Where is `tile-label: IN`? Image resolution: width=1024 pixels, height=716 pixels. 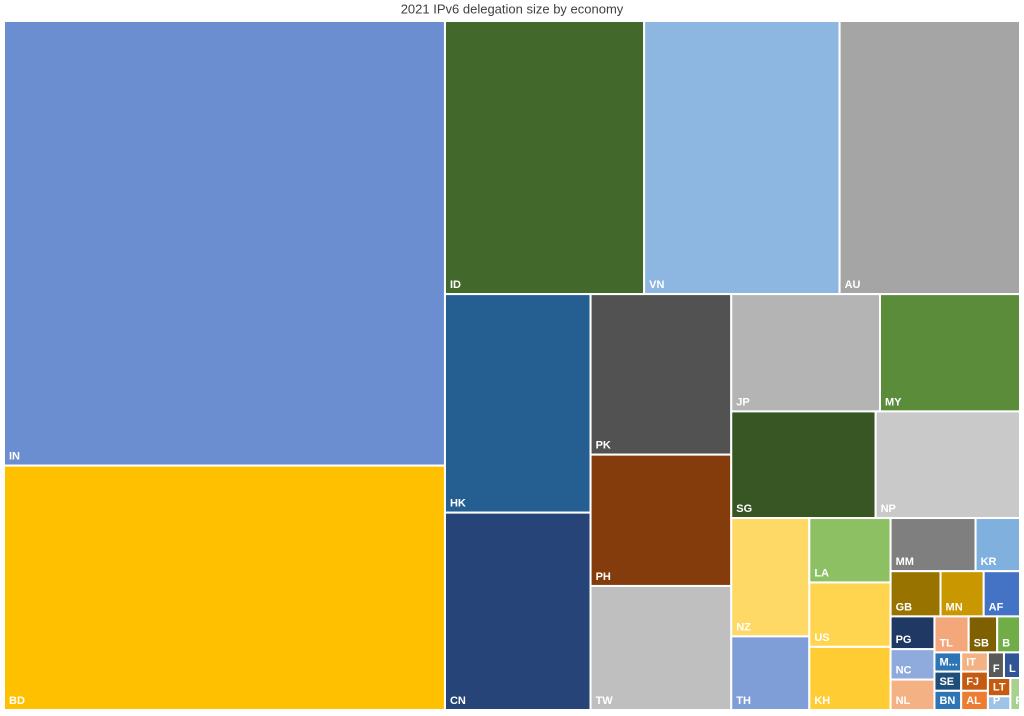
tile-label: IN is located at coordinates (14, 457).